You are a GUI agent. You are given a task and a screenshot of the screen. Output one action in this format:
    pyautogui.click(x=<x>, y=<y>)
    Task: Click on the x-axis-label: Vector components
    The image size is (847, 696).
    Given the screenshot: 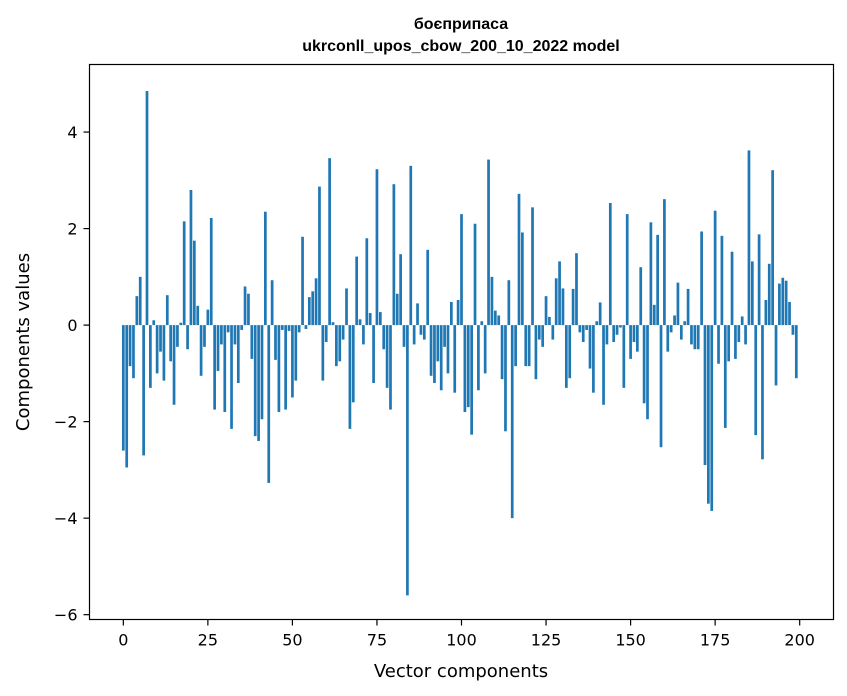 What is the action you would take?
    pyautogui.click(x=461, y=671)
    